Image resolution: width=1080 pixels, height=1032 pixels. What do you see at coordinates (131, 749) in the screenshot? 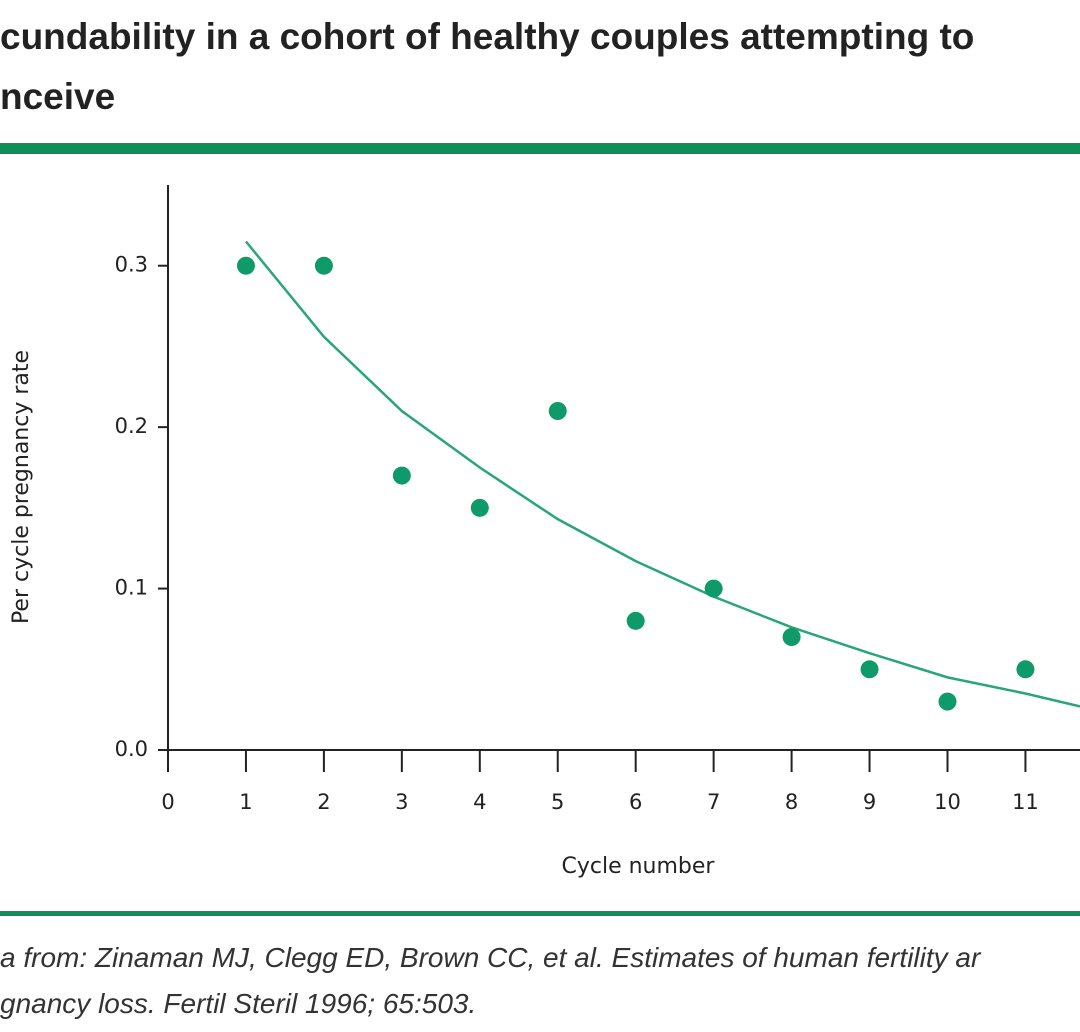
I see `y-tick-label: 0.0` at bounding box center [131, 749].